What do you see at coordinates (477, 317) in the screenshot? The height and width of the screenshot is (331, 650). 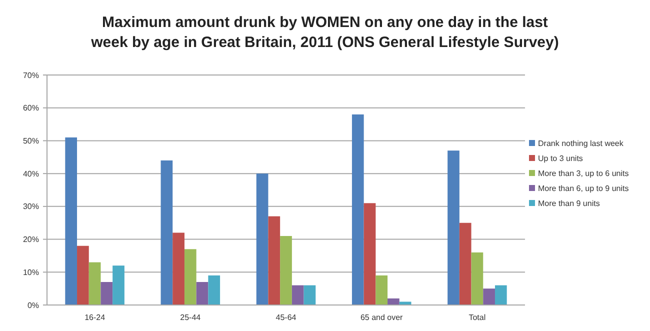 I see `x-tick-label: Total` at bounding box center [477, 317].